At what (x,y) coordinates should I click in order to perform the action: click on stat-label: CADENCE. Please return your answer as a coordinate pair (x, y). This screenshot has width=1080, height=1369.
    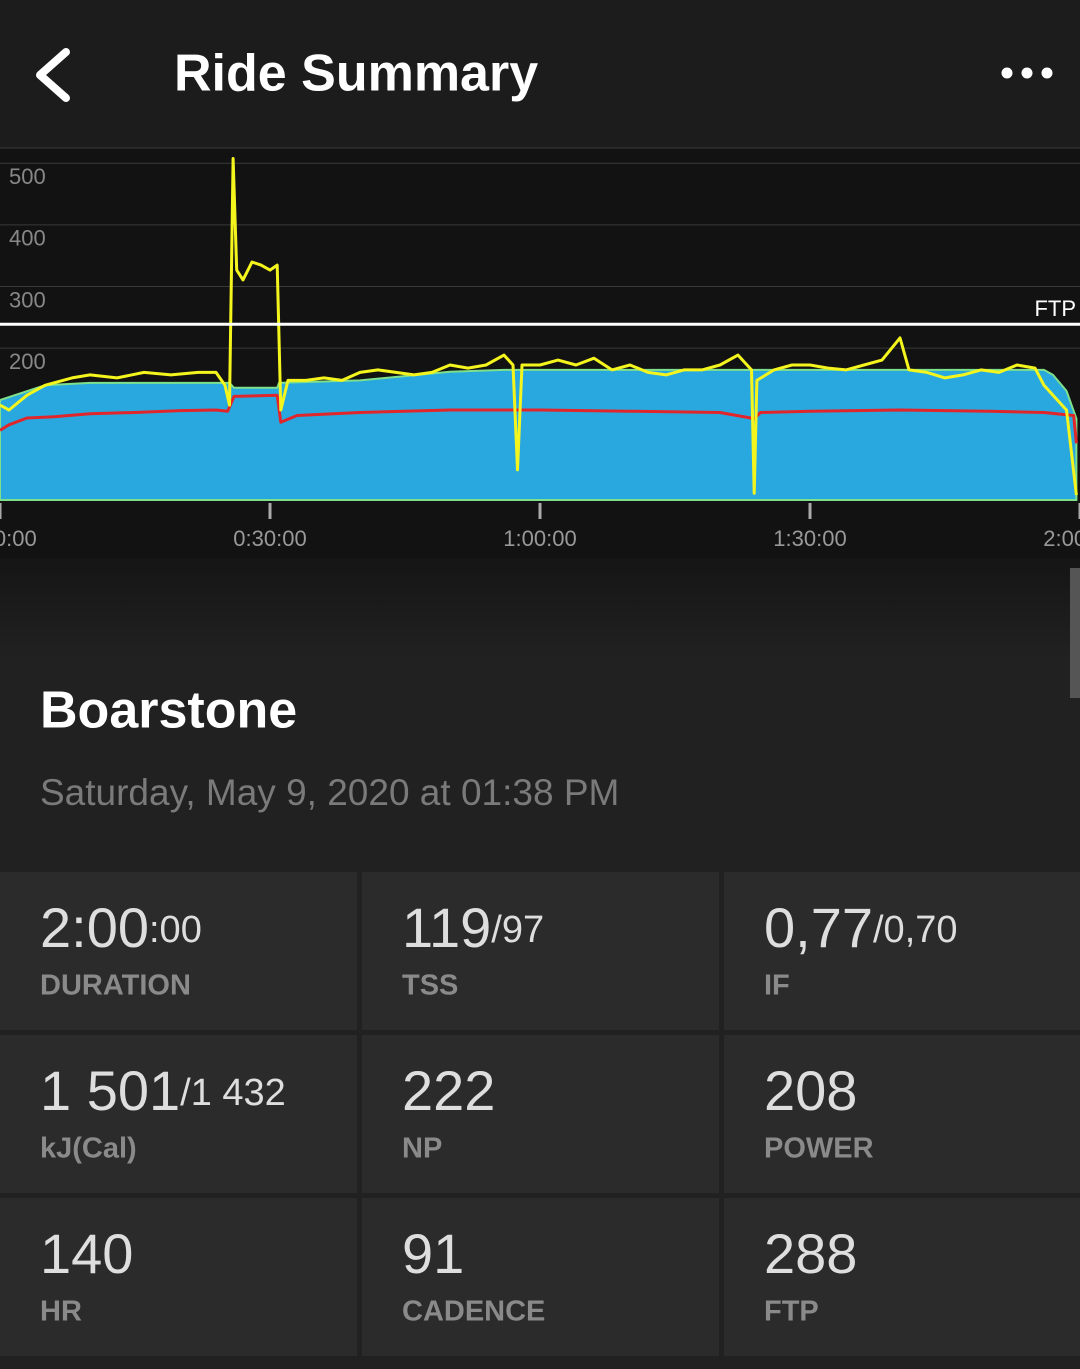
    Looking at the image, I should click on (473, 1312).